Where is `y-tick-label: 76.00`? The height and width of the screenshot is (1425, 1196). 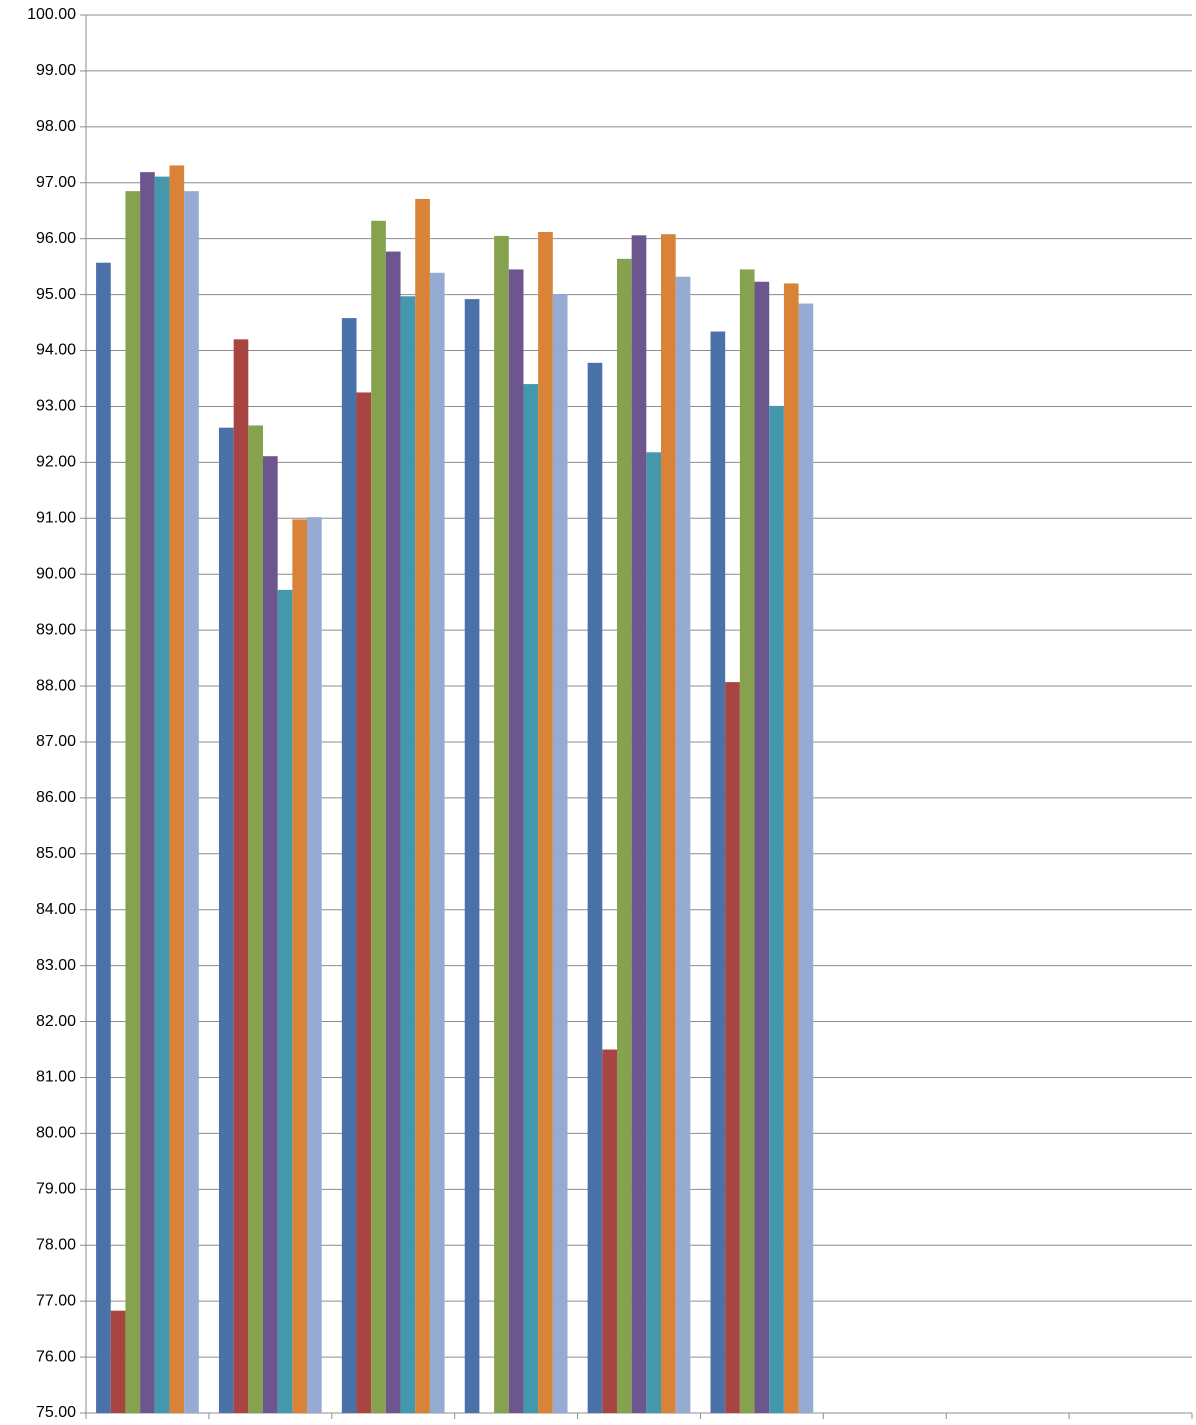 y-tick-label: 76.00 is located at coordinates (56, 1356).